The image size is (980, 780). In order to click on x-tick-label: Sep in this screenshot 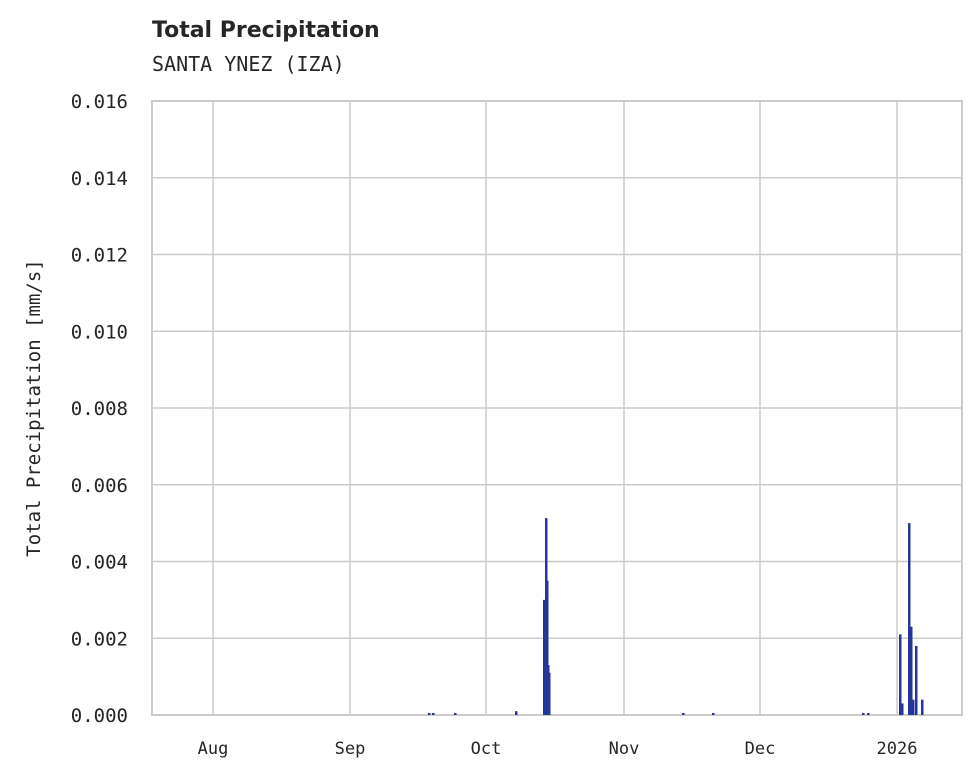, I will do `click(350, 749)`.